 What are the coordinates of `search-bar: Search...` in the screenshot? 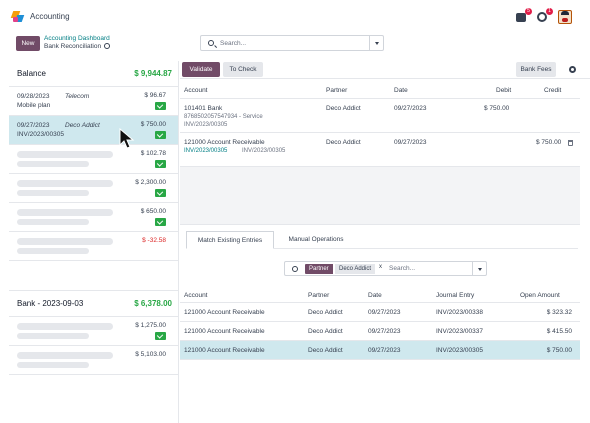 It's located at (292, 43).